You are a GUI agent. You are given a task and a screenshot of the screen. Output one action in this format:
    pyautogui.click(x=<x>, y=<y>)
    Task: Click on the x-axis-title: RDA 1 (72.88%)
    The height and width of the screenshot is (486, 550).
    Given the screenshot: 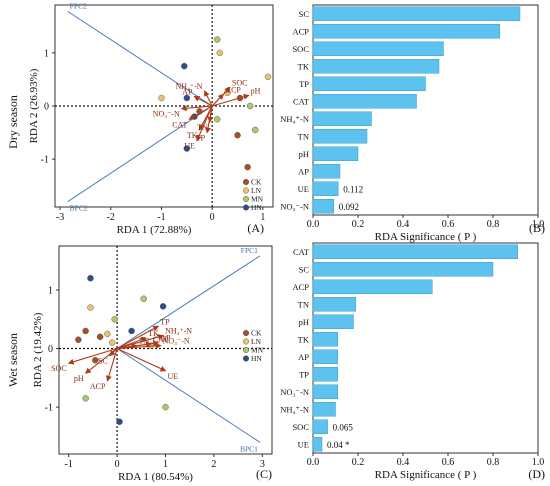 What is the action you would take?
    pyautogui.click(x=154, y=230)
    